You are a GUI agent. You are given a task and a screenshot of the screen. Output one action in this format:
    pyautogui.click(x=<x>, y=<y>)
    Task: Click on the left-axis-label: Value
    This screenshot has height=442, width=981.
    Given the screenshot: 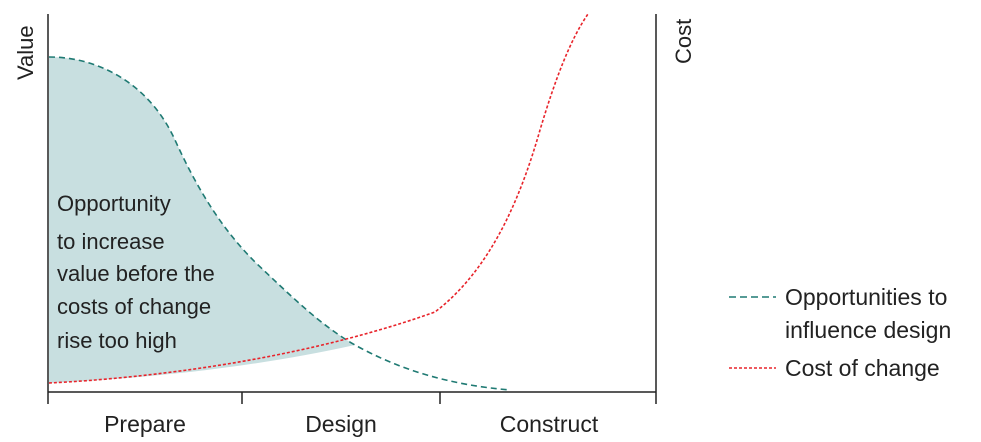 What is the action you would take?
    pyautogui.click(x=25, y=52)
    